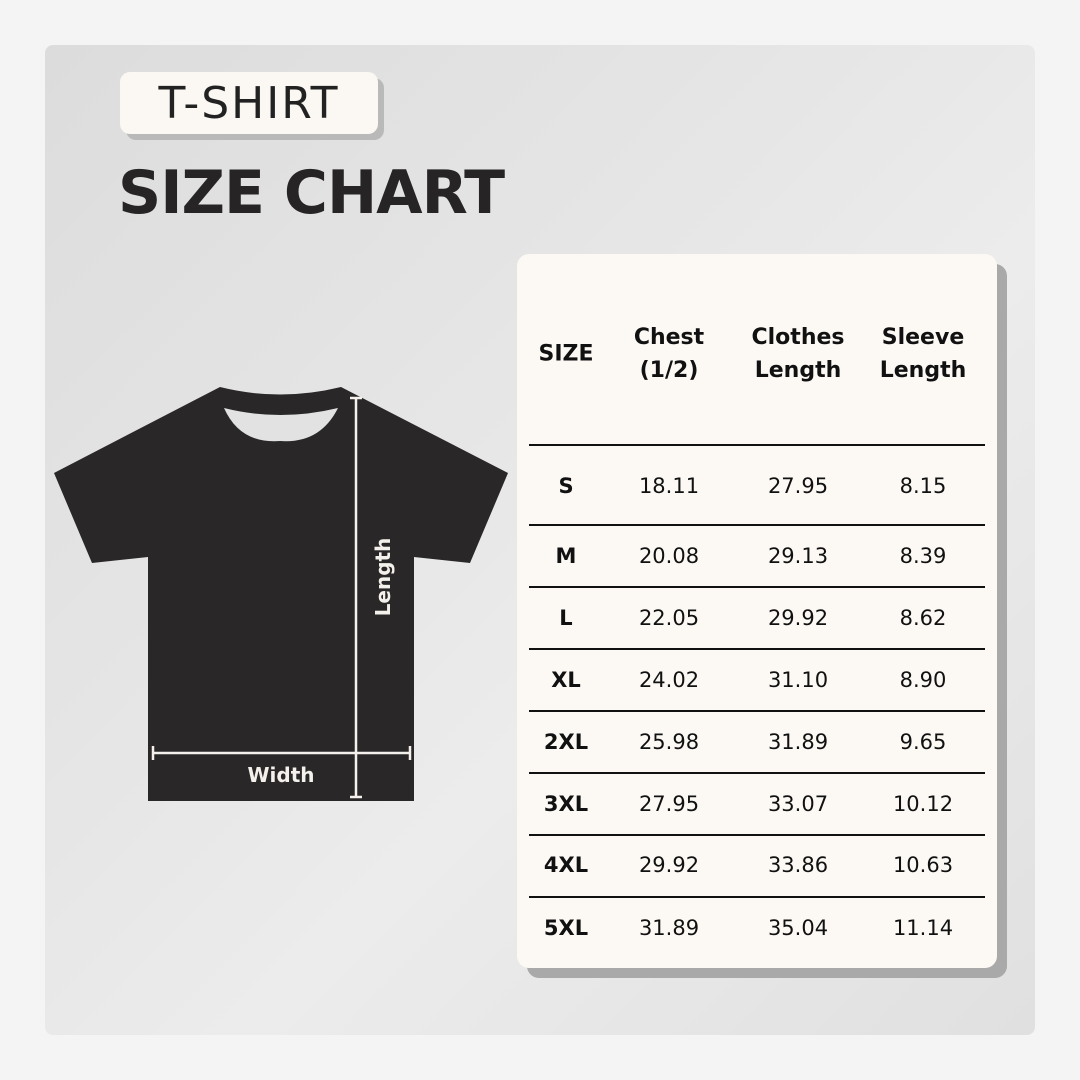 This screenshot has width=1080, height=1080. I want to click on header-size: SIZE, so click(565, 354).